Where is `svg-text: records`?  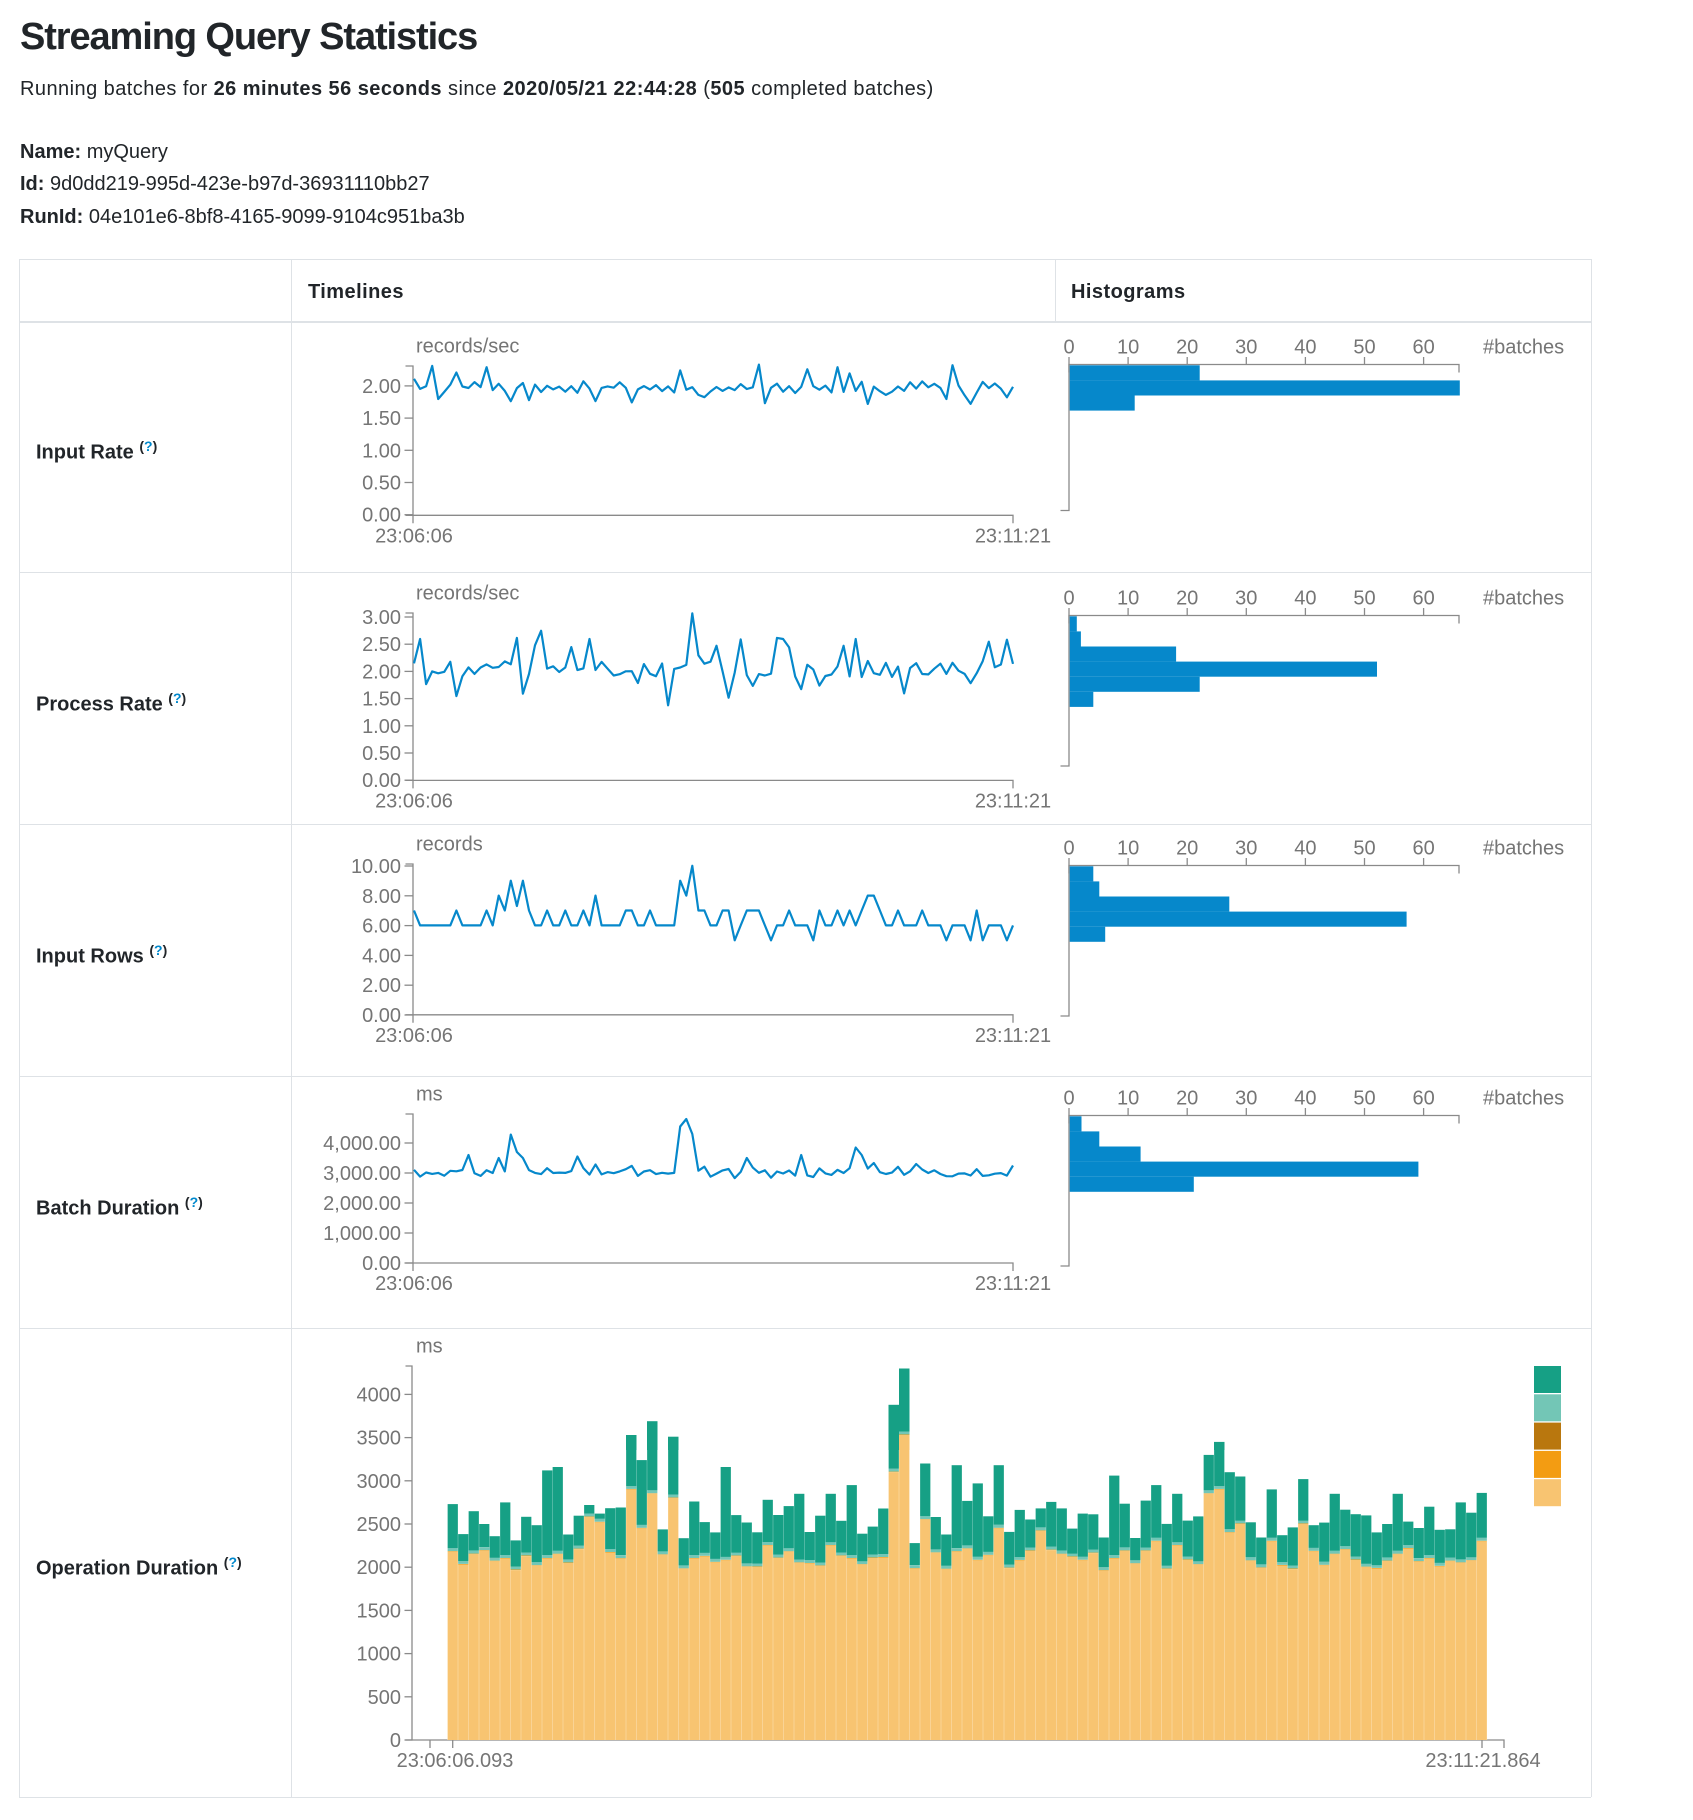
svg-text: records is located at coordinates (449, 845).